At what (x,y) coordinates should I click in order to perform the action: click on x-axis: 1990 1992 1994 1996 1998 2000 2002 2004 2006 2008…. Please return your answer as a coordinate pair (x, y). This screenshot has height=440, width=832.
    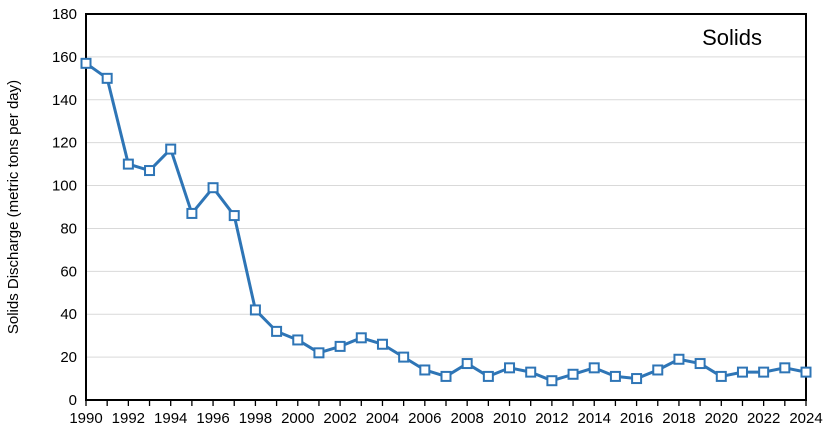
    Looking at the image, I should click on (446, 413).